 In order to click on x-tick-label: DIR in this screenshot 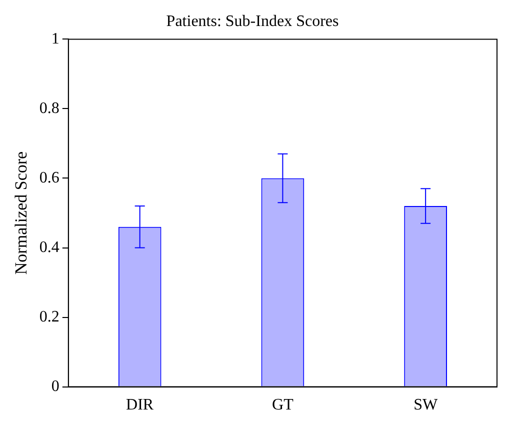, I will do `click(140, 405)`.